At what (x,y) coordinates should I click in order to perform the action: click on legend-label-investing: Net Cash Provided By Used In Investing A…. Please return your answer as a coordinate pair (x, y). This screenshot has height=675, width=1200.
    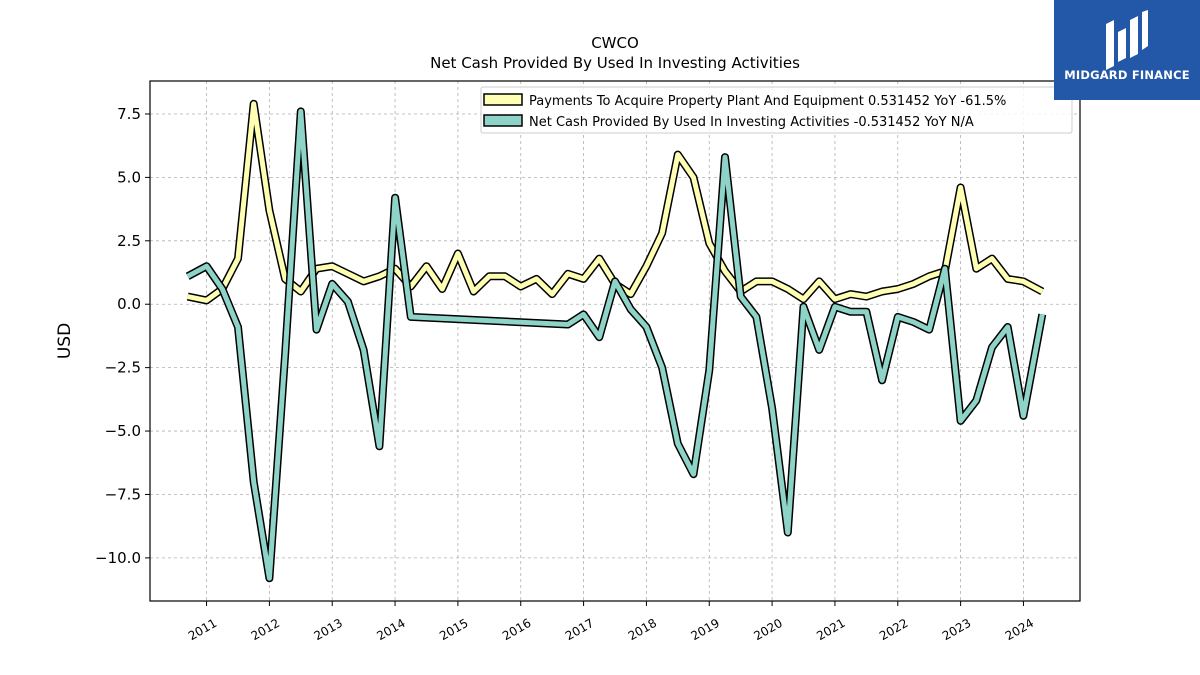
    Looking at the image, I should click on (751, 122).